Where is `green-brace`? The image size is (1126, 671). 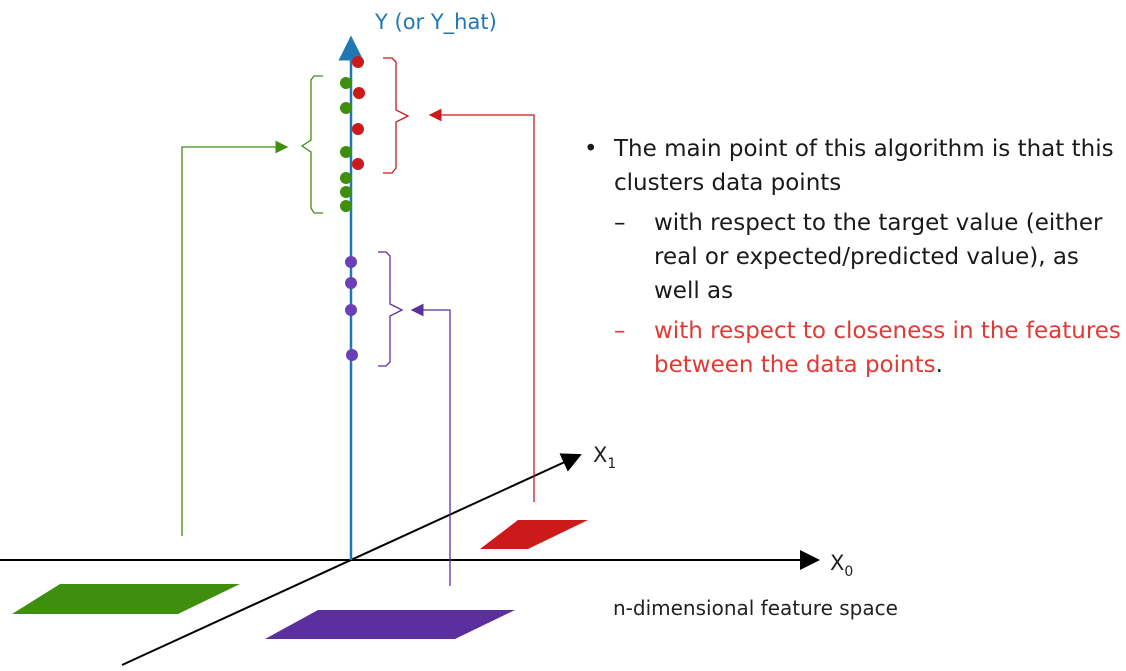
green-brace is located at coordinates (311, 144).